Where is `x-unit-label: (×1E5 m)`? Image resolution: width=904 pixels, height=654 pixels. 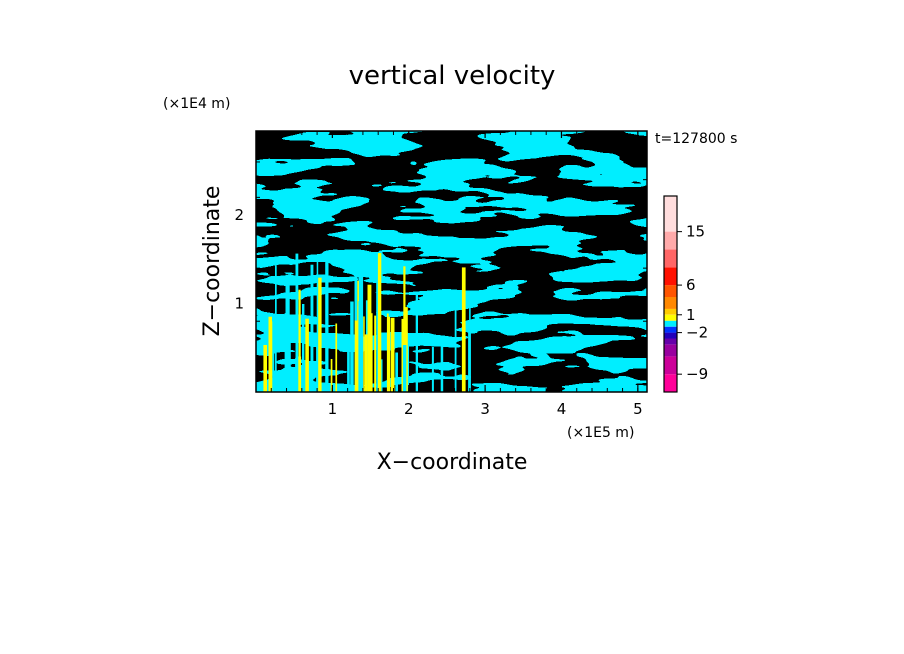 x-unit-label: (×1E5 m) is located at coordinates (600, 433).